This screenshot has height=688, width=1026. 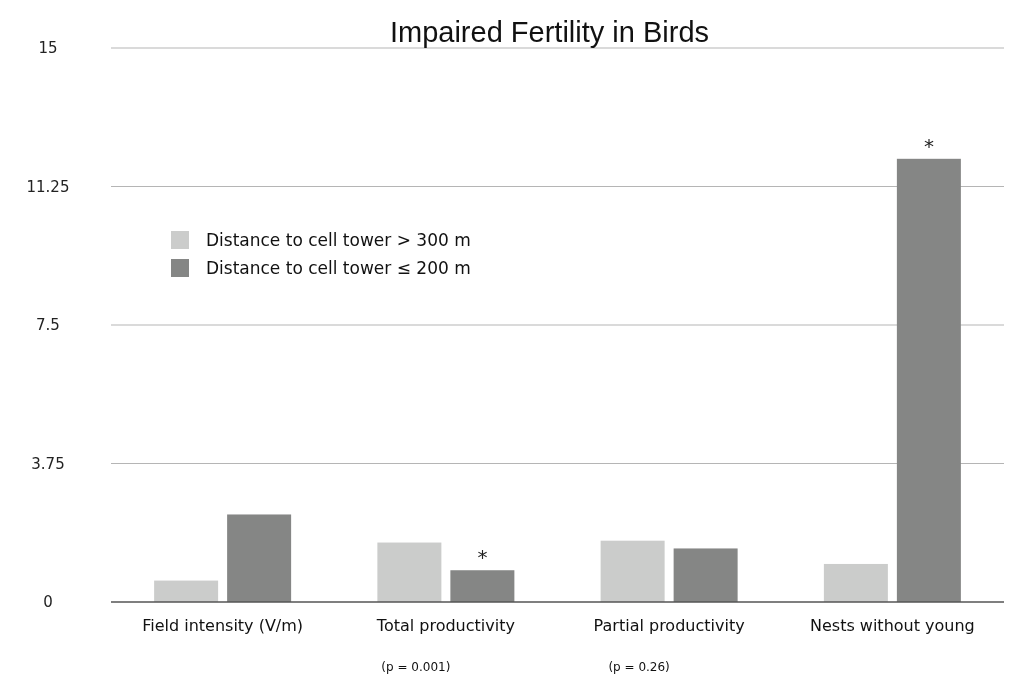 I want to click on chart-title: Impaired Fertility in Birds, so click(x=549, y=32).